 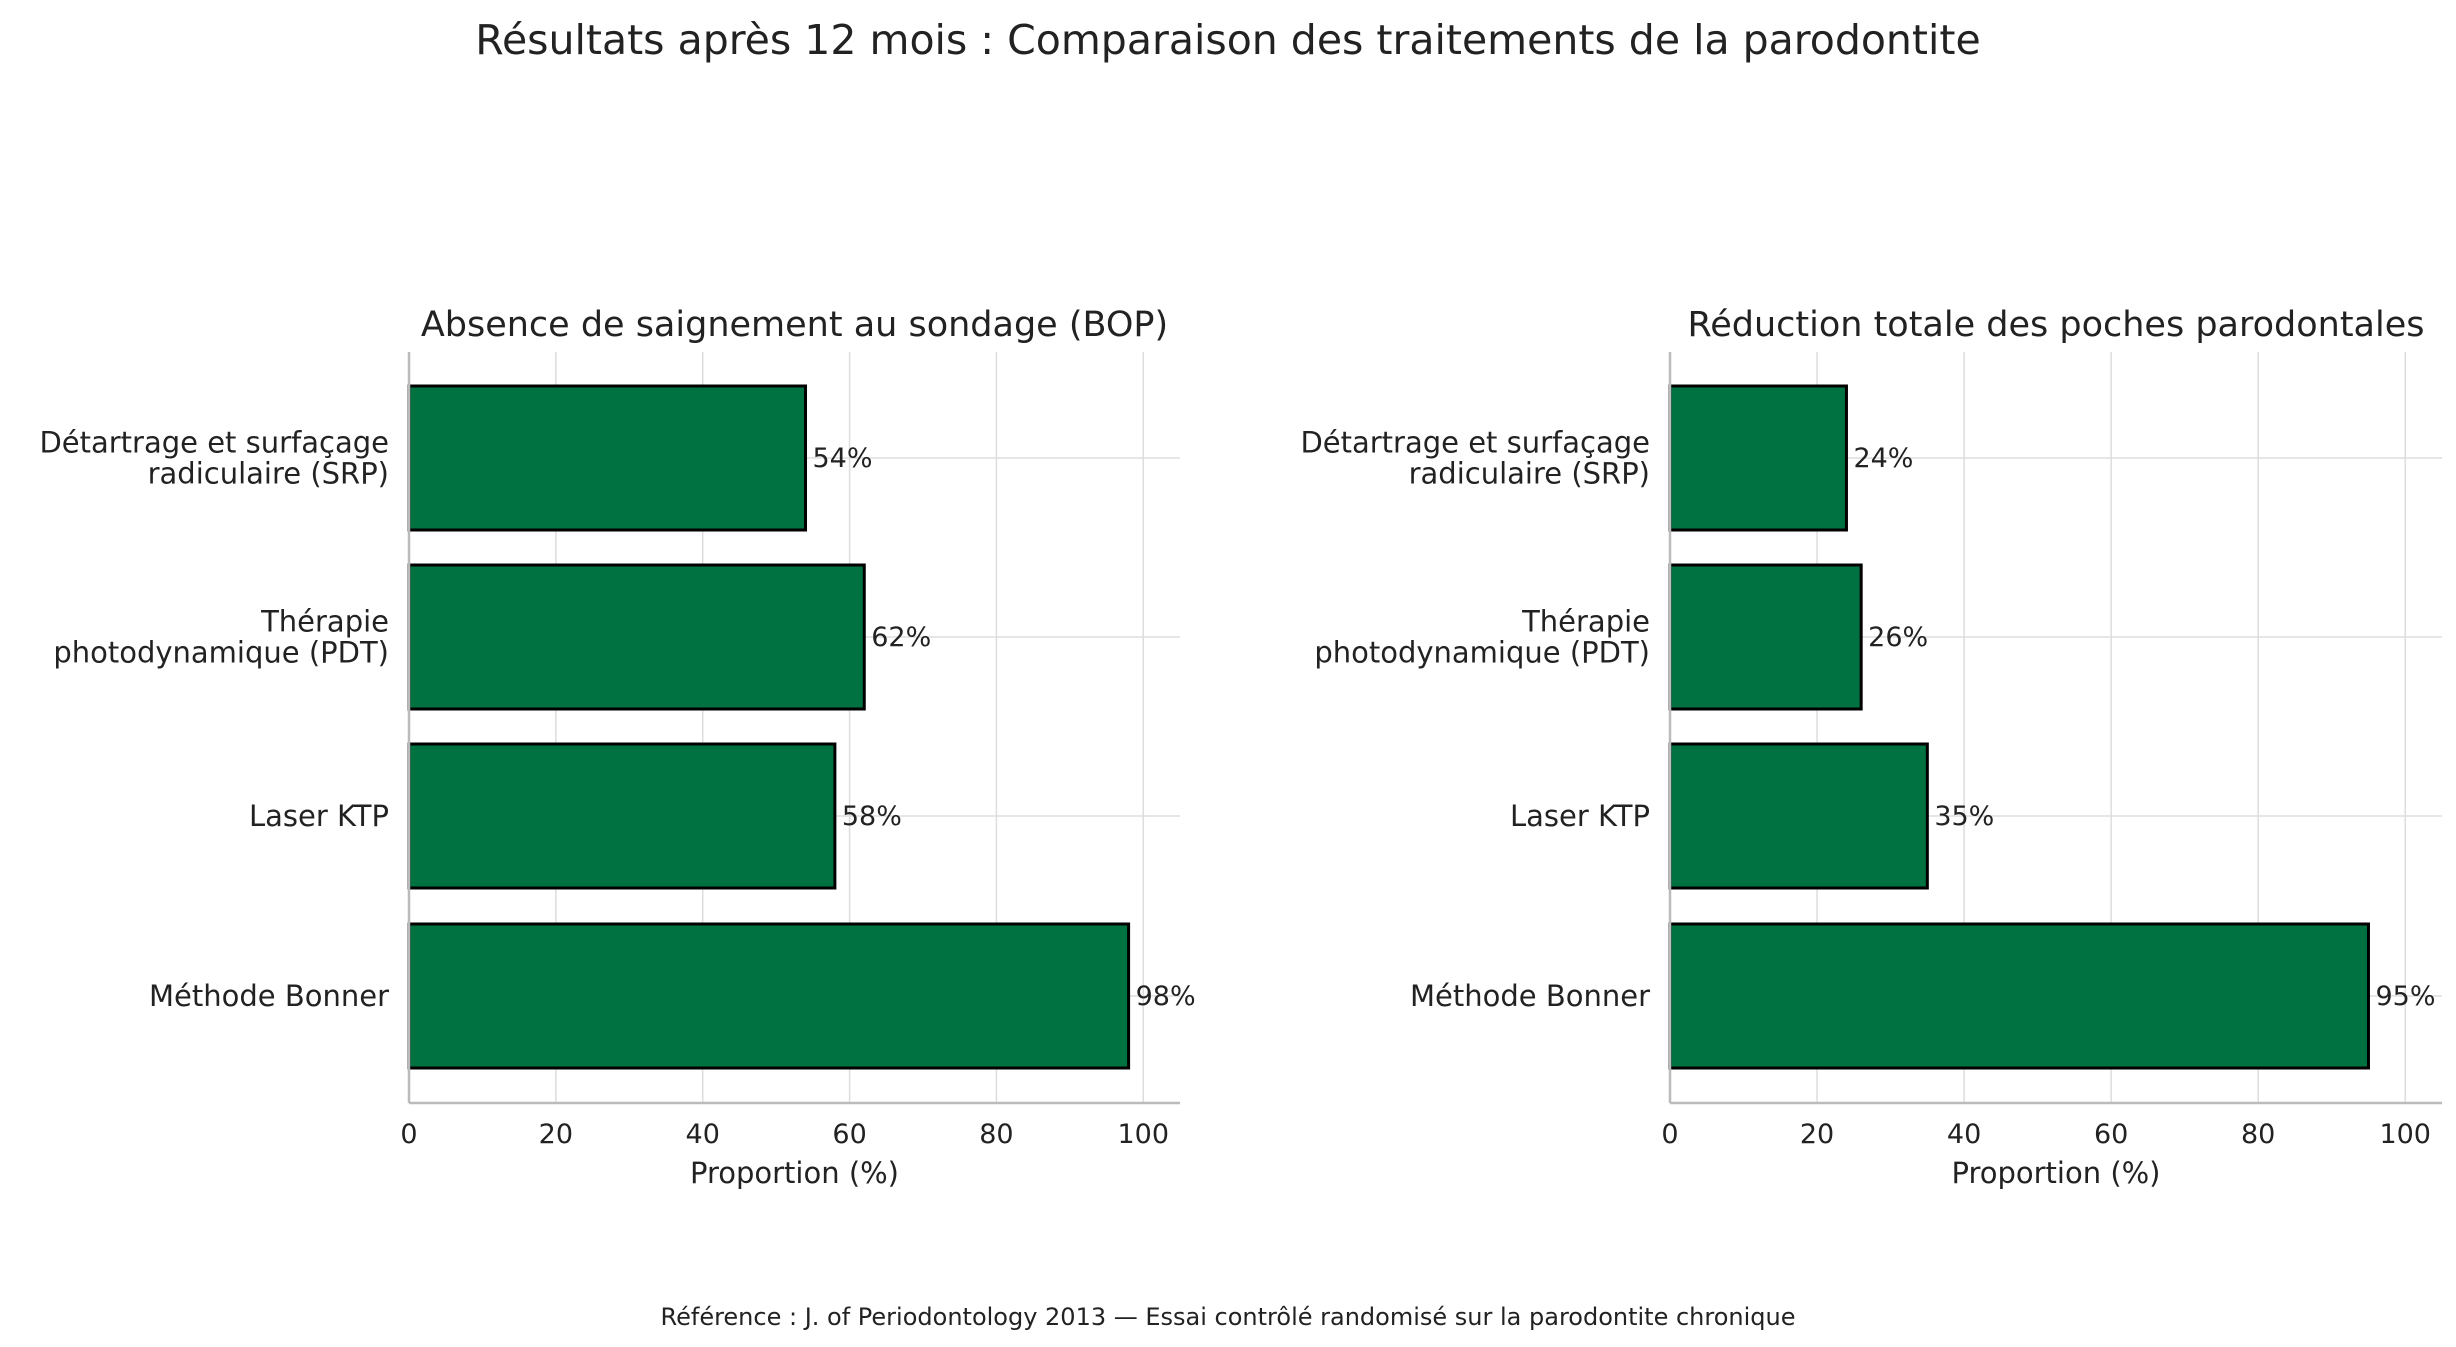 I want to click on data-label: 26%, so click(x=1898, y=637).